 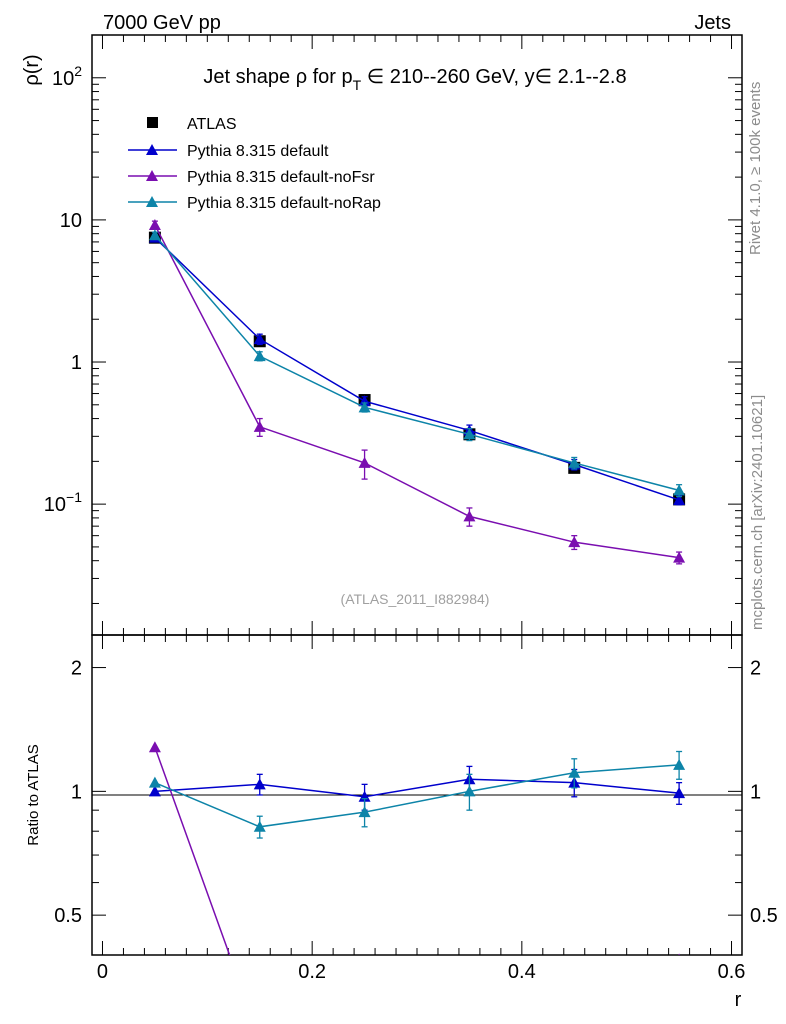 I want to click on title-subscript: T, so click(x=357, y=85).